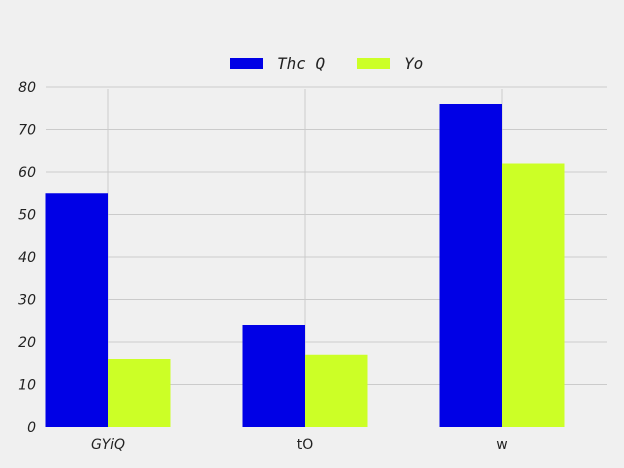 The height and width of the screenshot is (468, 624). What do you see at coordinates (27, 386) in the screenshot?
I see `y-tick-label-1: 10` at bounding box center [27, 386].